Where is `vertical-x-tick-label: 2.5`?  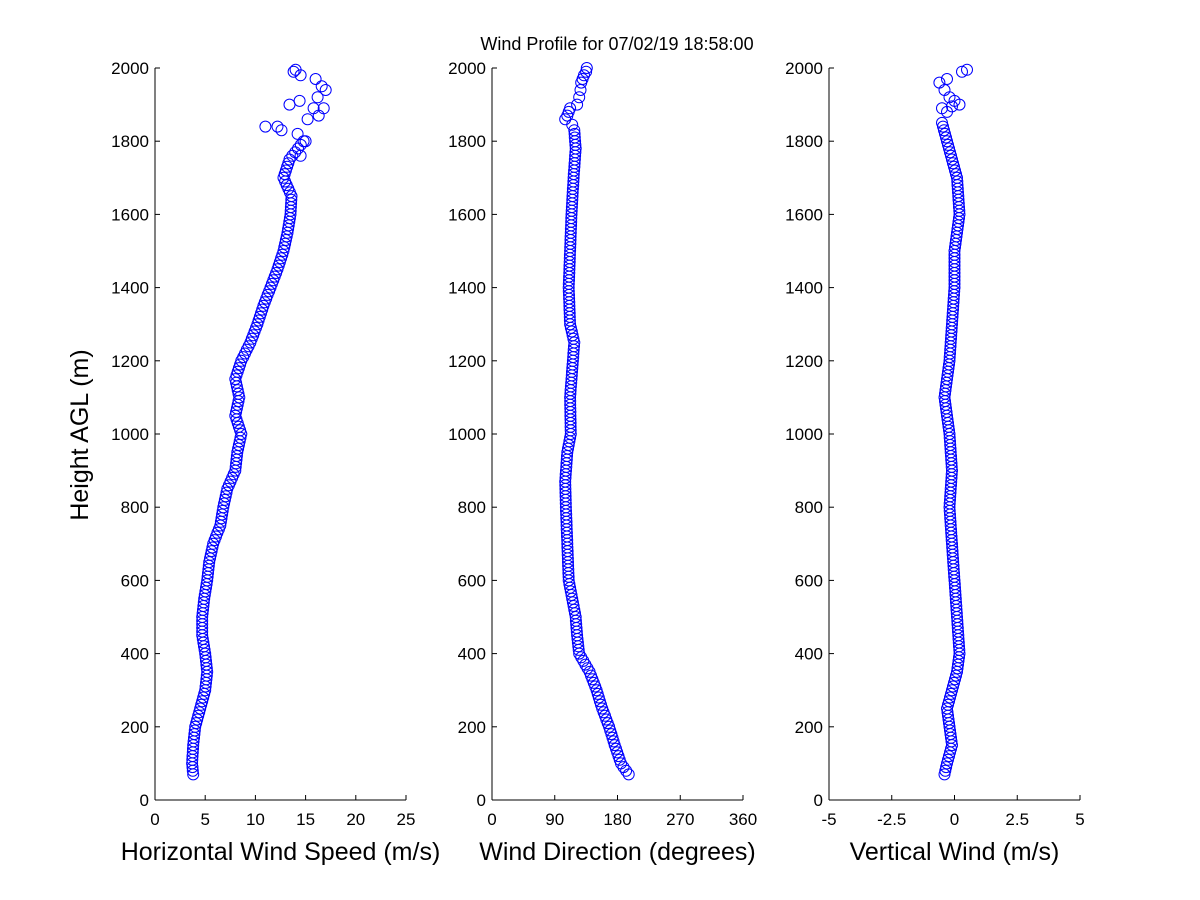 vertical-x-tick-label: 2.5 is located at coordinates (1017, 819).